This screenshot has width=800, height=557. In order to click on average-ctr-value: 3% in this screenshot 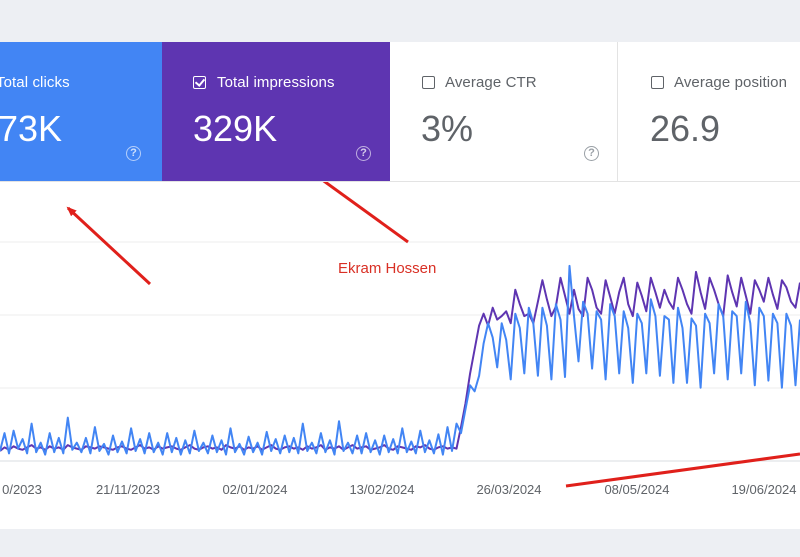, I will do `click(447, 128)`.